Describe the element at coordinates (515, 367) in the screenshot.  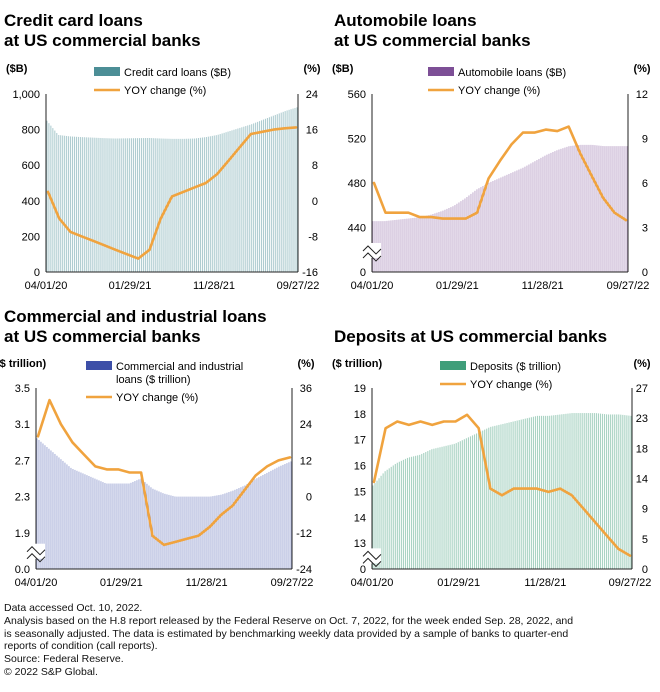
I see `legend-bar-label: Deposits ($ trillion)` at that location.